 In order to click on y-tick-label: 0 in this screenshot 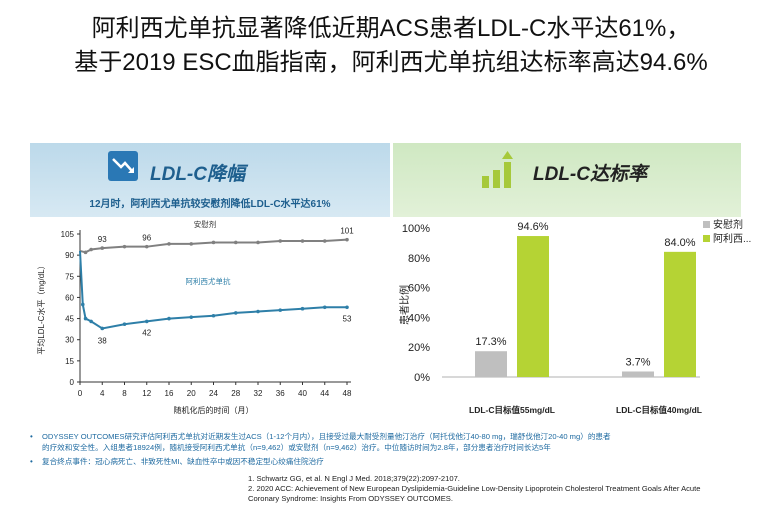, I will do `click(72, 382)`.